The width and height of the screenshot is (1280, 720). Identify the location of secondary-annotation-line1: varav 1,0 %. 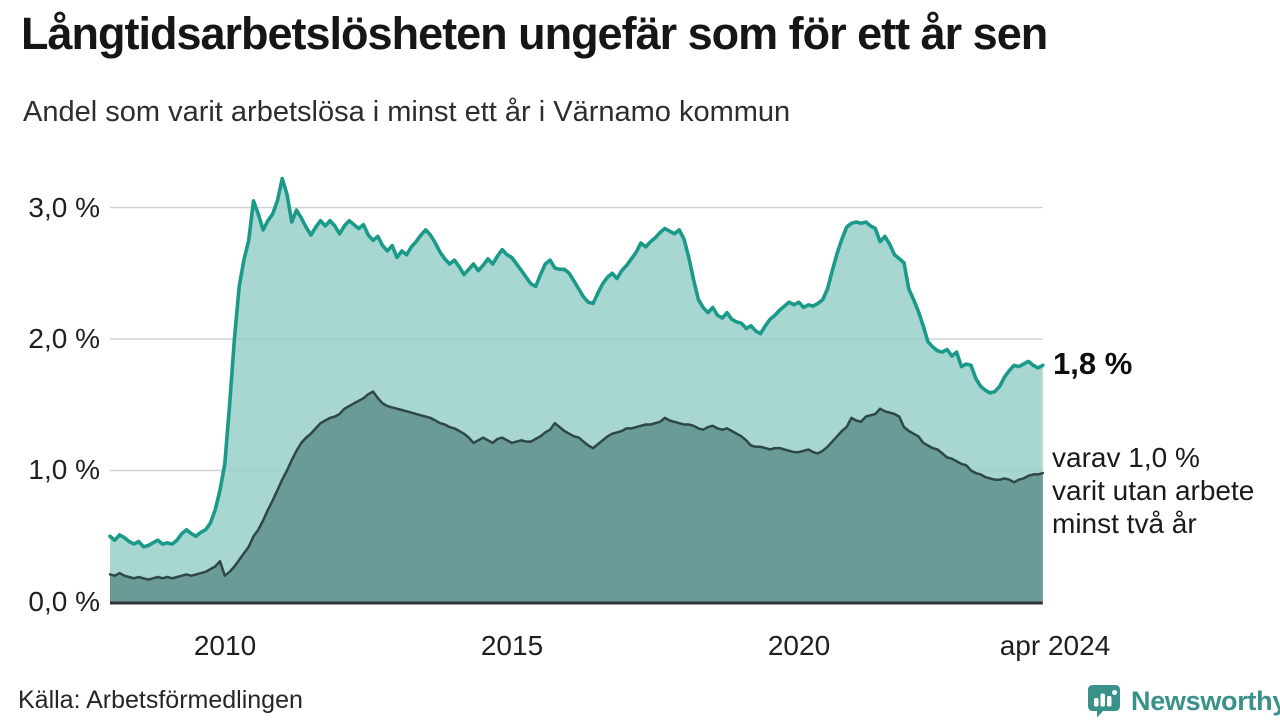
(1126, 457).